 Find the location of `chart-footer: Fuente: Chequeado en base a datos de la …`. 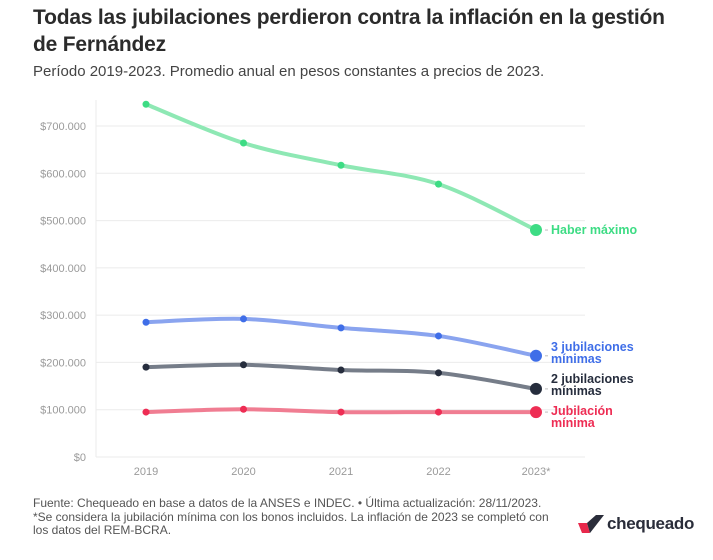

chart-footer: Fuente: Chequeado en base a datos de la … is located at coordinates (298, 517).